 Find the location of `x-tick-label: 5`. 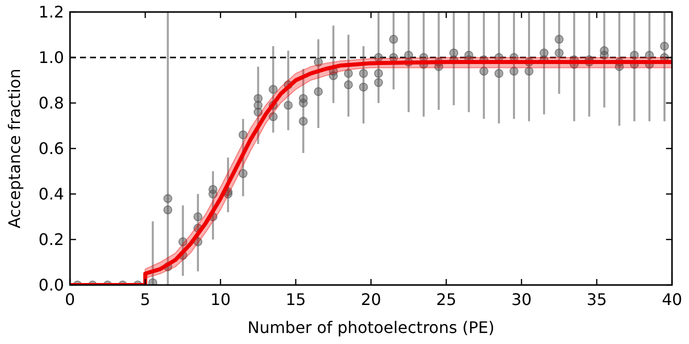

x-tick-label: 5 is located at coordinates (145, 299).